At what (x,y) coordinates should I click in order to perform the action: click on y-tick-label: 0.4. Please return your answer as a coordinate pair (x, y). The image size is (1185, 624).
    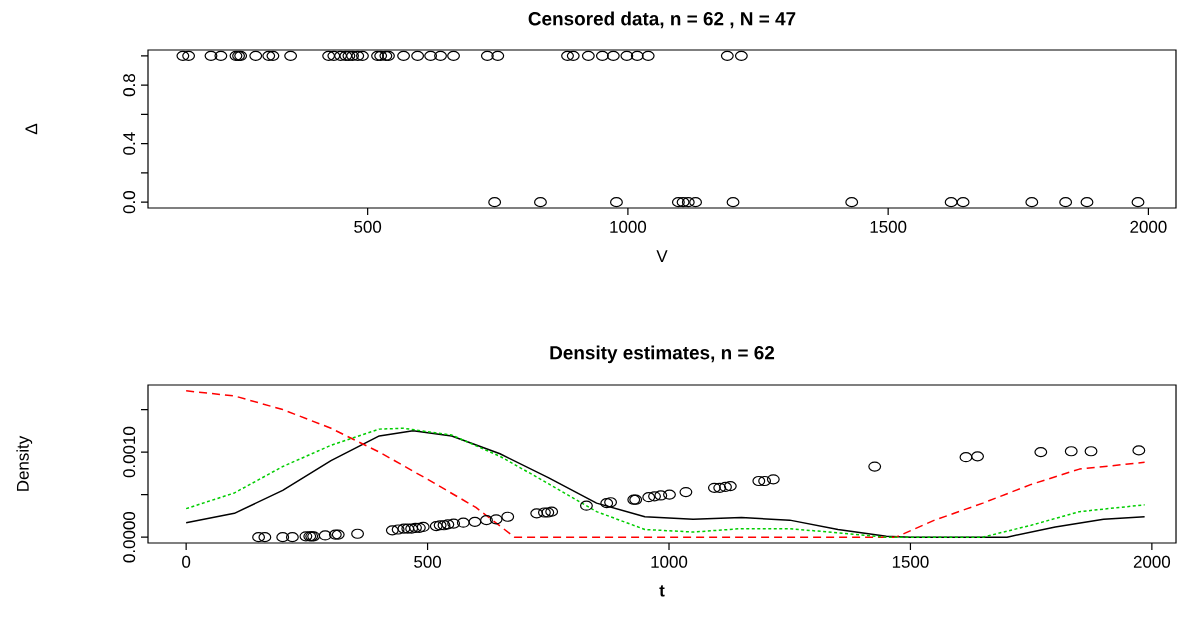
    Looking at the image, I should click on (129, 143).